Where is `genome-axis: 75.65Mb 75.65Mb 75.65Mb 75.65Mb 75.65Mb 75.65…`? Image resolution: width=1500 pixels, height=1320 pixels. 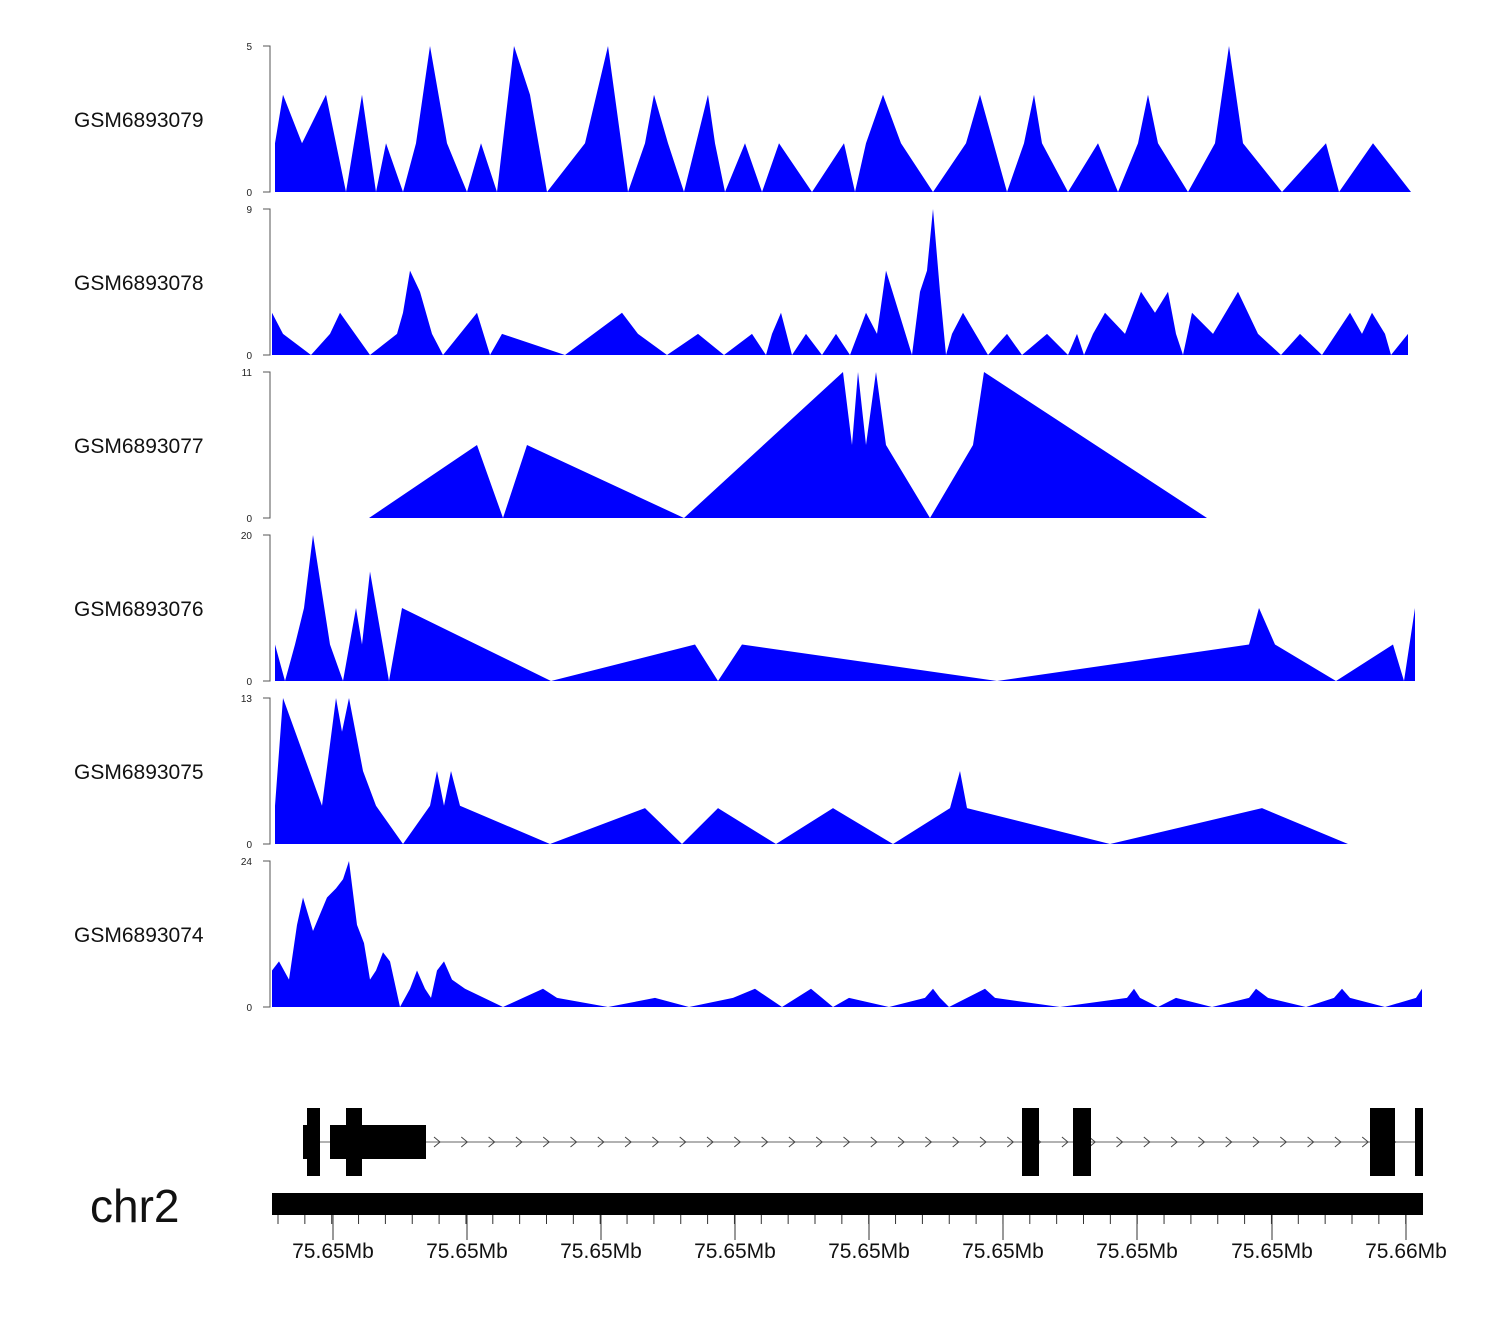 genome-axis: 75.65Mb 75.65Mb 75.65Mb 75.65Mb 75.65Mb 75.65… is located at coordinates (862, 1239).